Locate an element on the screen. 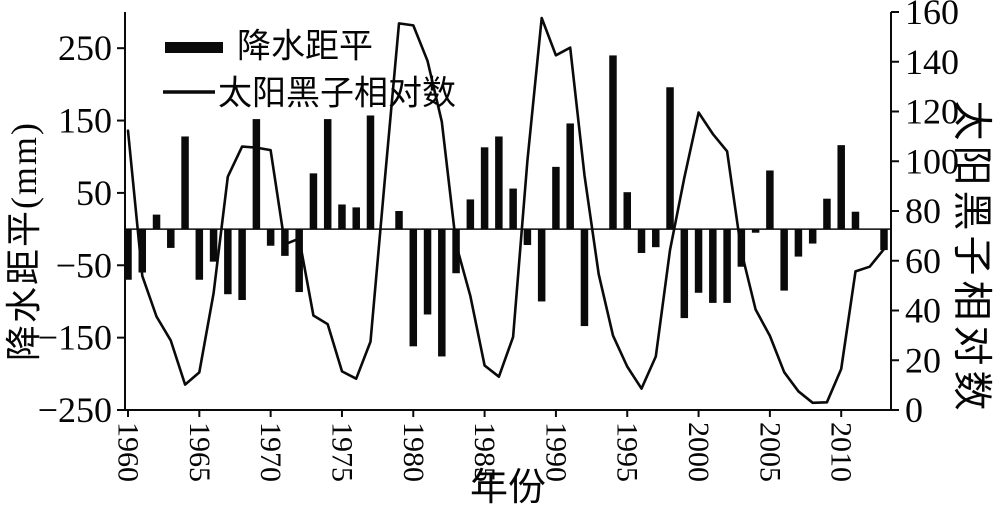  right-tick-label: 140 is located at coordinates (932, 62).